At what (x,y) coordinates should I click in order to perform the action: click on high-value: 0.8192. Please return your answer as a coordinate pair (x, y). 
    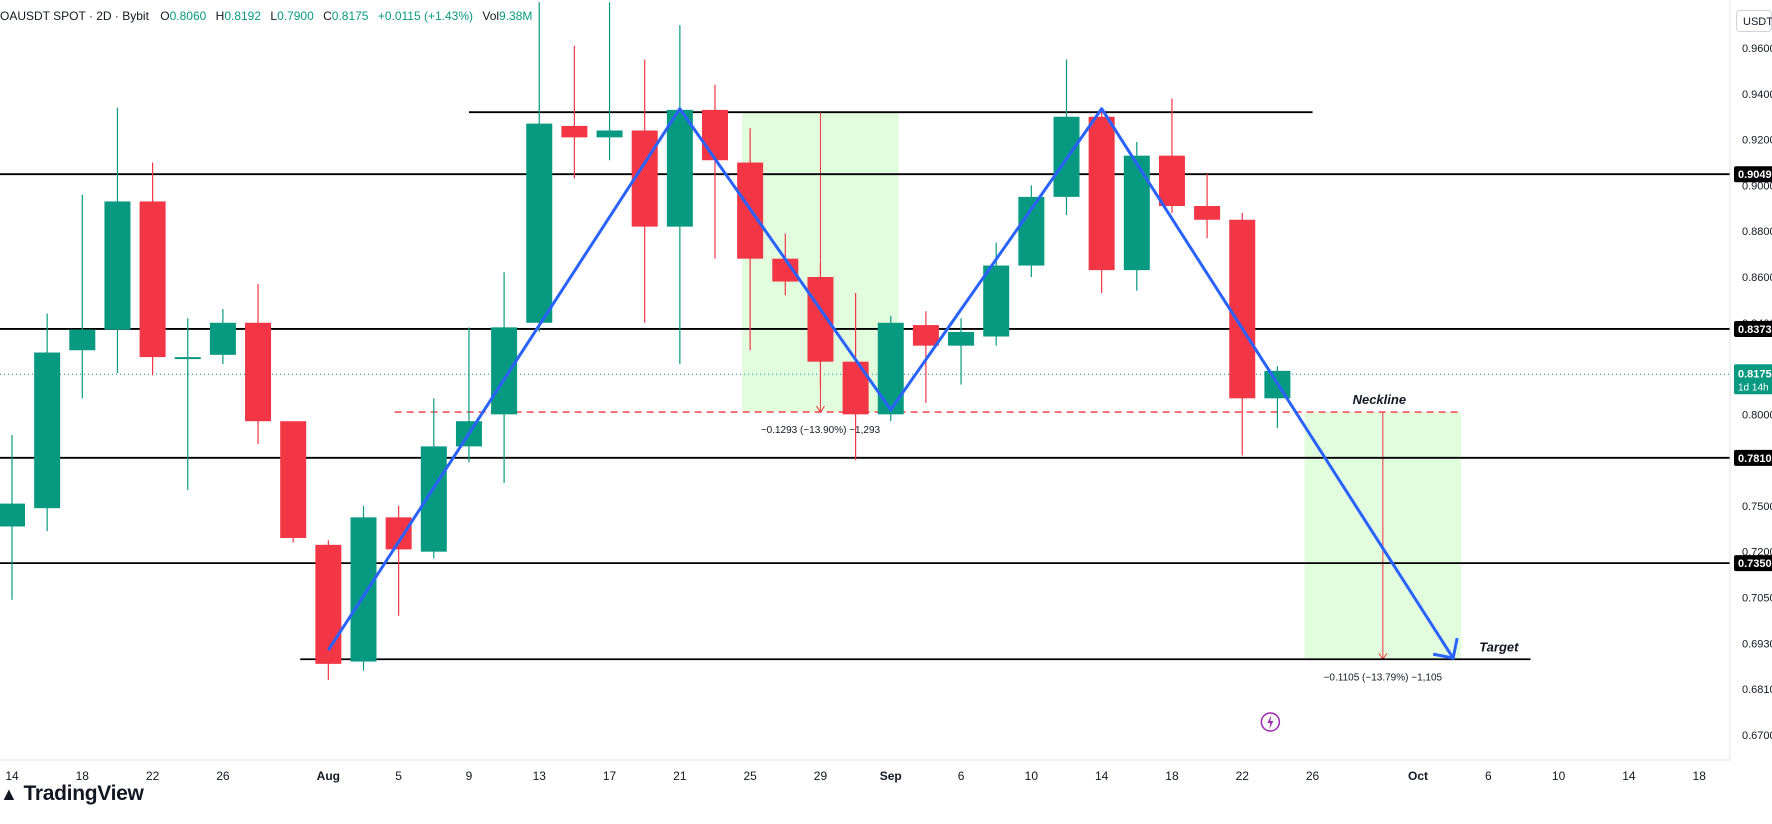
    Looking at the image, I should click on (243, 16).